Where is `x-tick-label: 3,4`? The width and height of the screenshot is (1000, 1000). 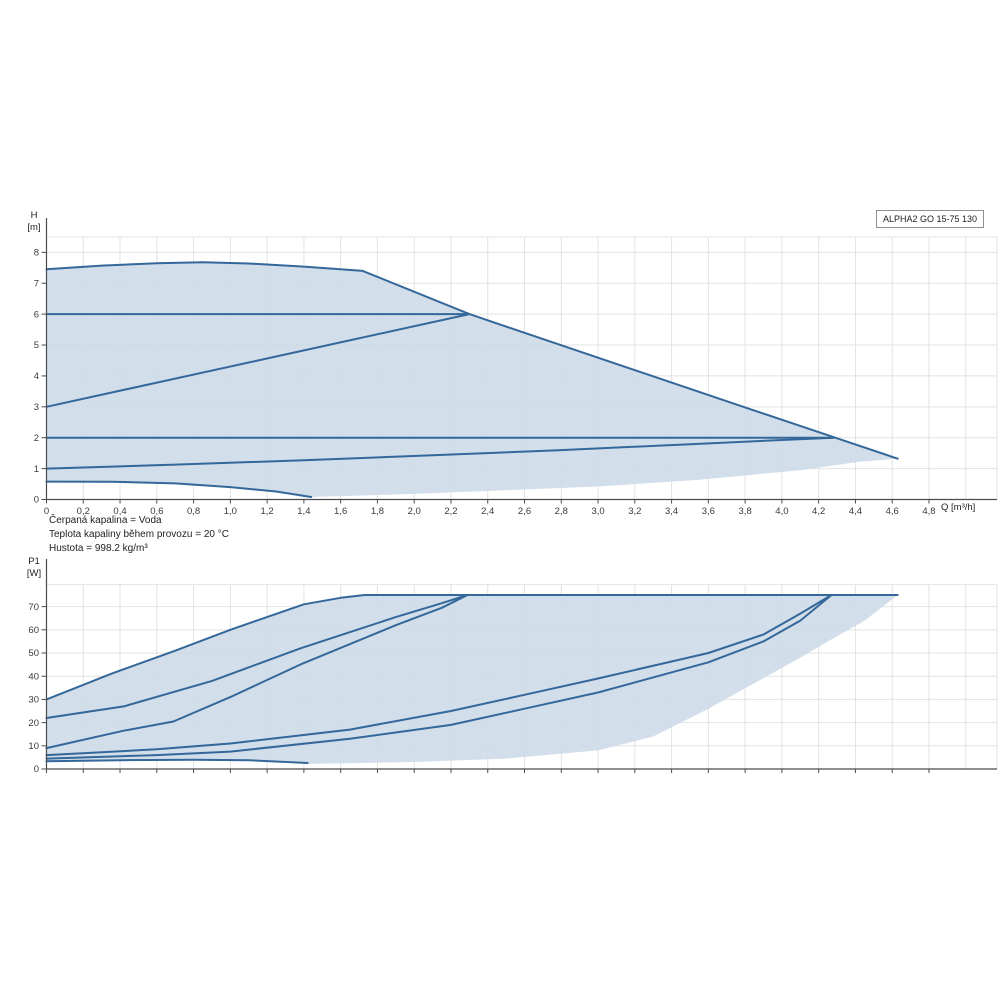 x-tick-label: 3,4 is located at coordinates (671, 511).